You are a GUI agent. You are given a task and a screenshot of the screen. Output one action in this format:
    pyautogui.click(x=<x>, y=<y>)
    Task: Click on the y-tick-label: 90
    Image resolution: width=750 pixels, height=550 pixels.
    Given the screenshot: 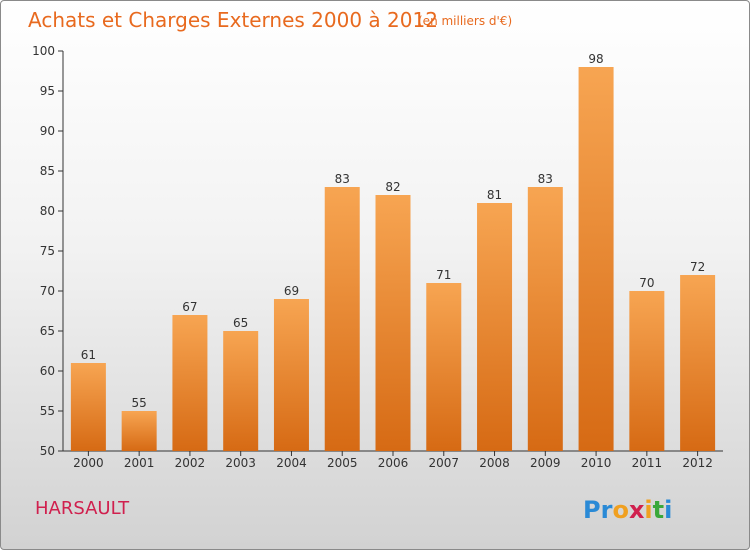 What is the action you would take?
    pyautogui.click(x=47, y=131)
    